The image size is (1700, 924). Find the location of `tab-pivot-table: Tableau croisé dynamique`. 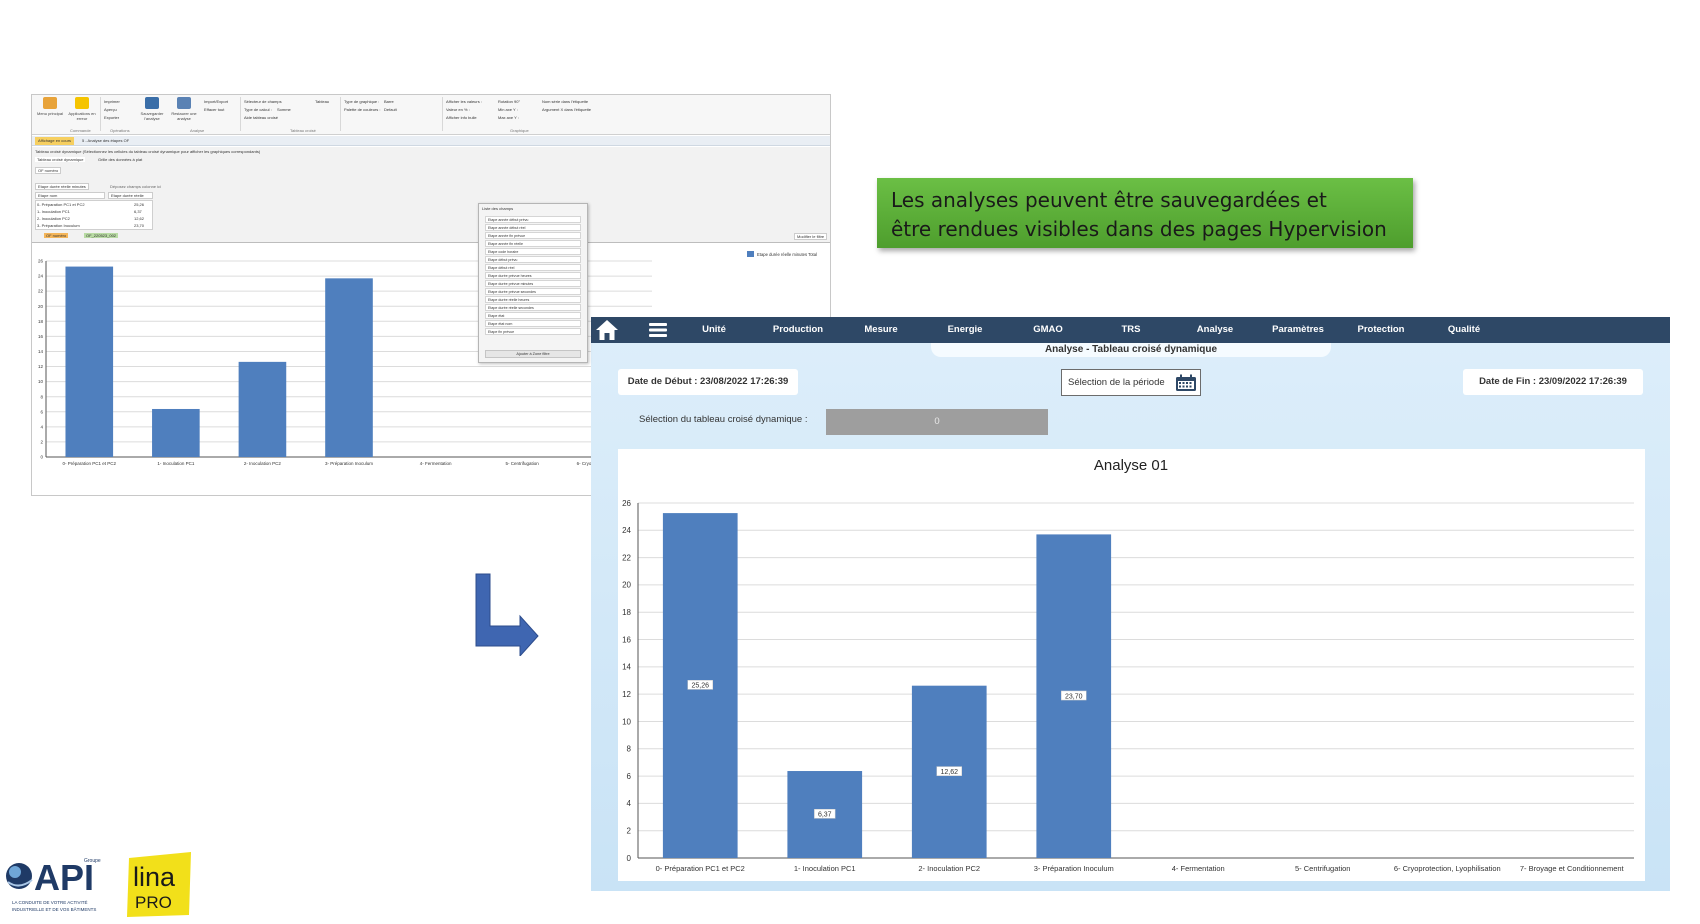

tab-pivot-table: Tableau croisé dynamique is located at coordinates (60, 159).